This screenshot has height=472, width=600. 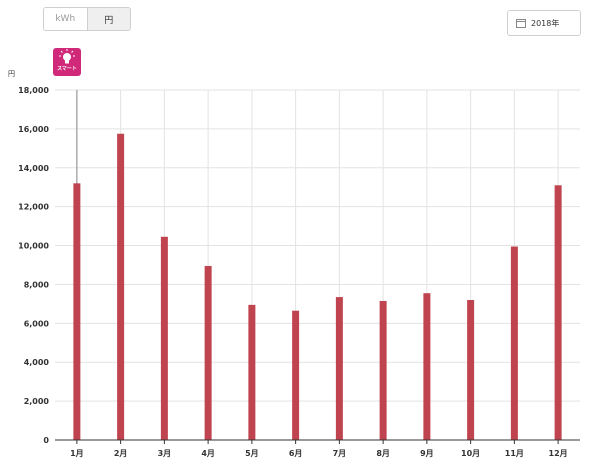 What do you see at coordinates (521, 23) in the screenshot?
I see `calendar-icon` at bounding box center [521, 23].